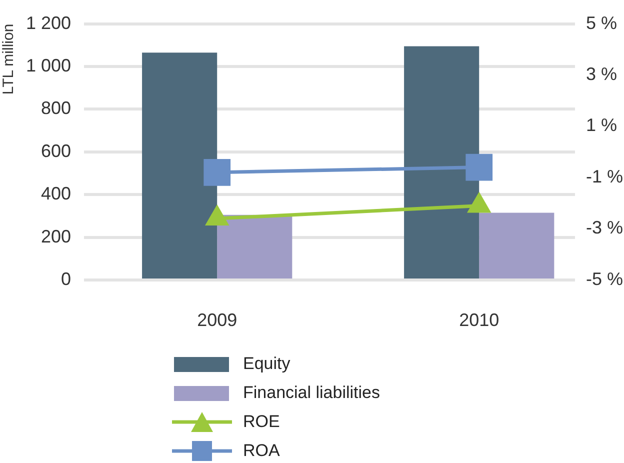 The image size is (624, 463). What do you see at coordinates (602, 125) in the screenshot?
I see `y2-tick-label: 1 %` at bounding box center [602, 125].